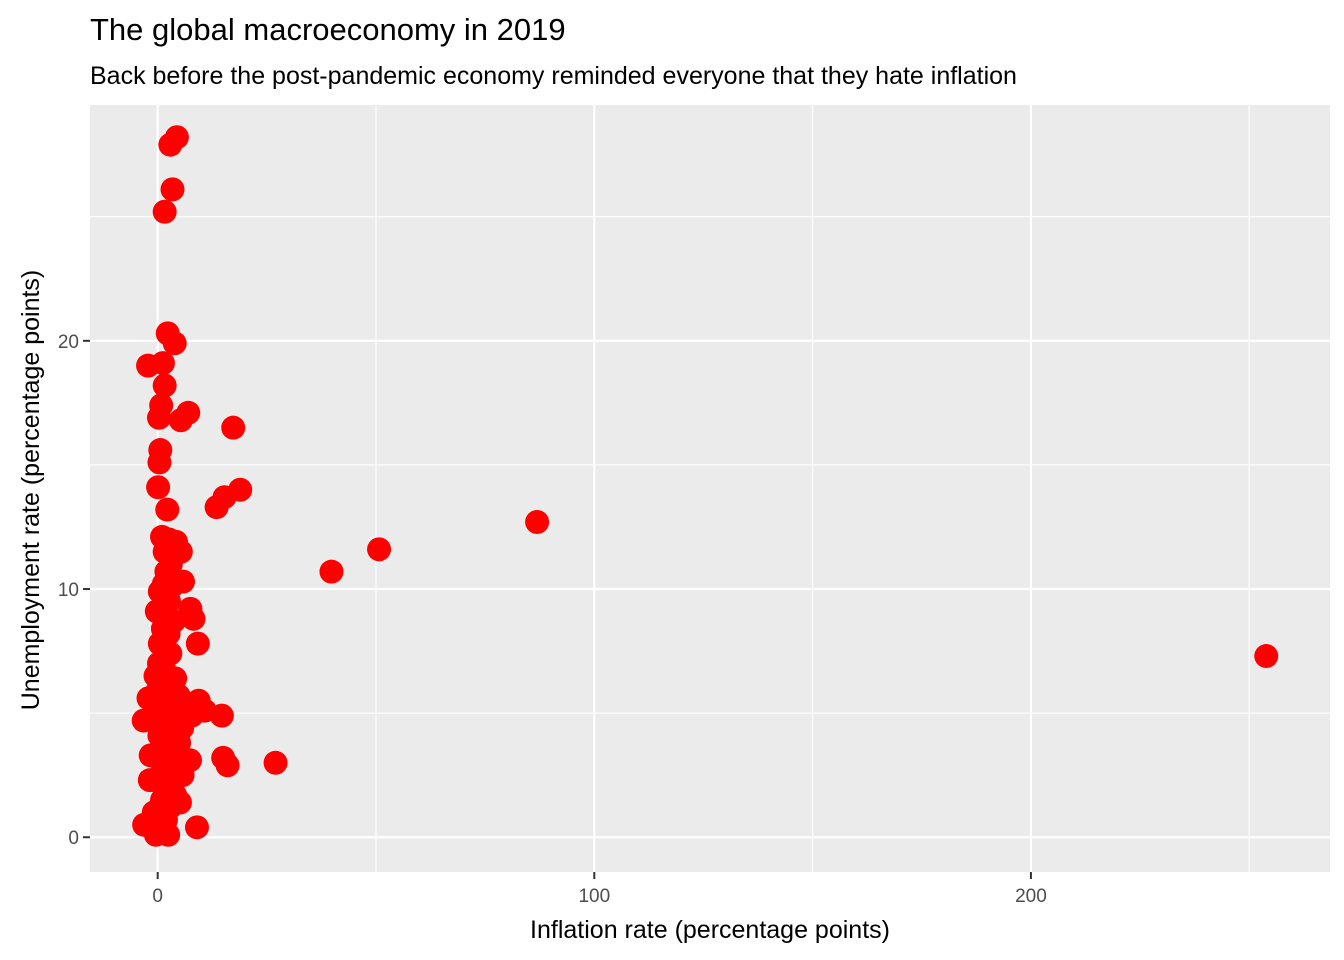 The height and width of the screenshot is (960, 1344). I want to click on x-tick-label: 200, so click(1031, 896).